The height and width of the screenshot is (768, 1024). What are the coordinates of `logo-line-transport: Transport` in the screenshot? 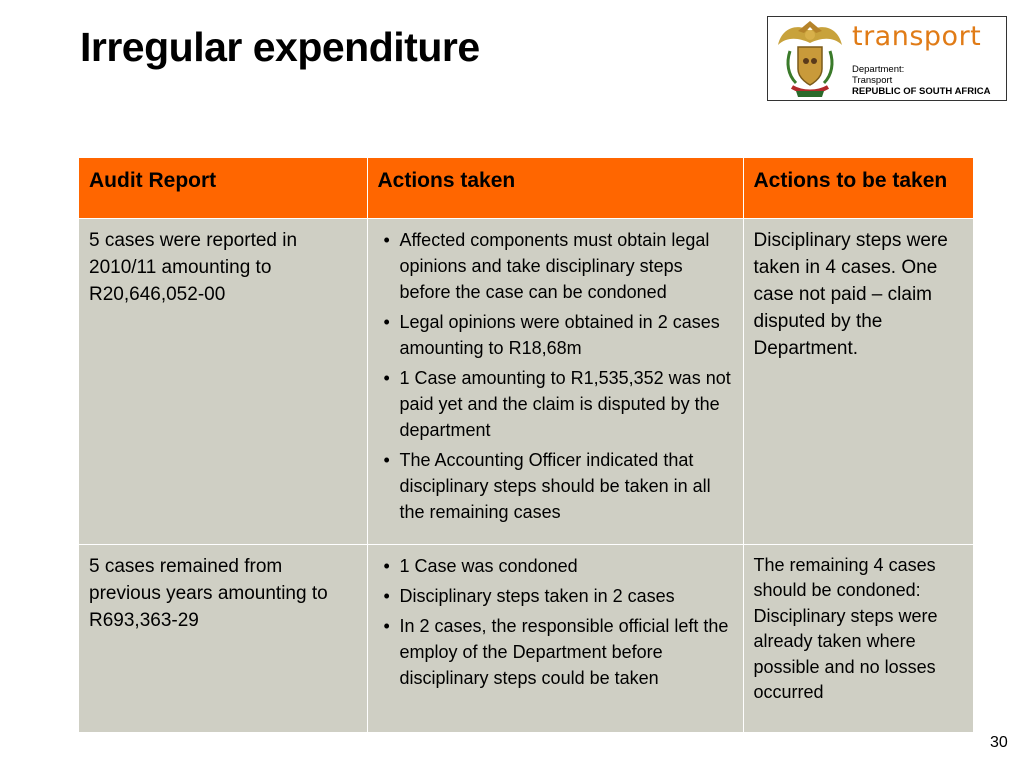 It's located at (872, 80).